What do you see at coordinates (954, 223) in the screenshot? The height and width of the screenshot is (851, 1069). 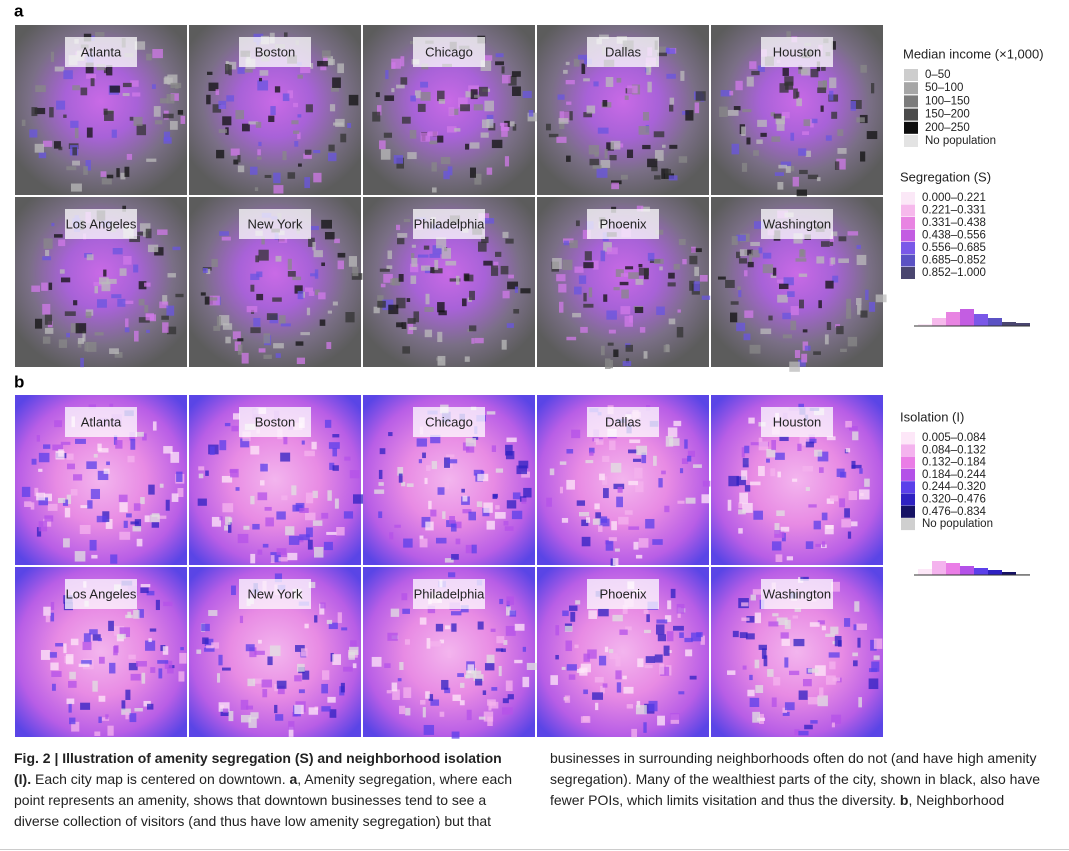 I see `legend-label: 0.331–0.438` at bounding box center [954, 223].